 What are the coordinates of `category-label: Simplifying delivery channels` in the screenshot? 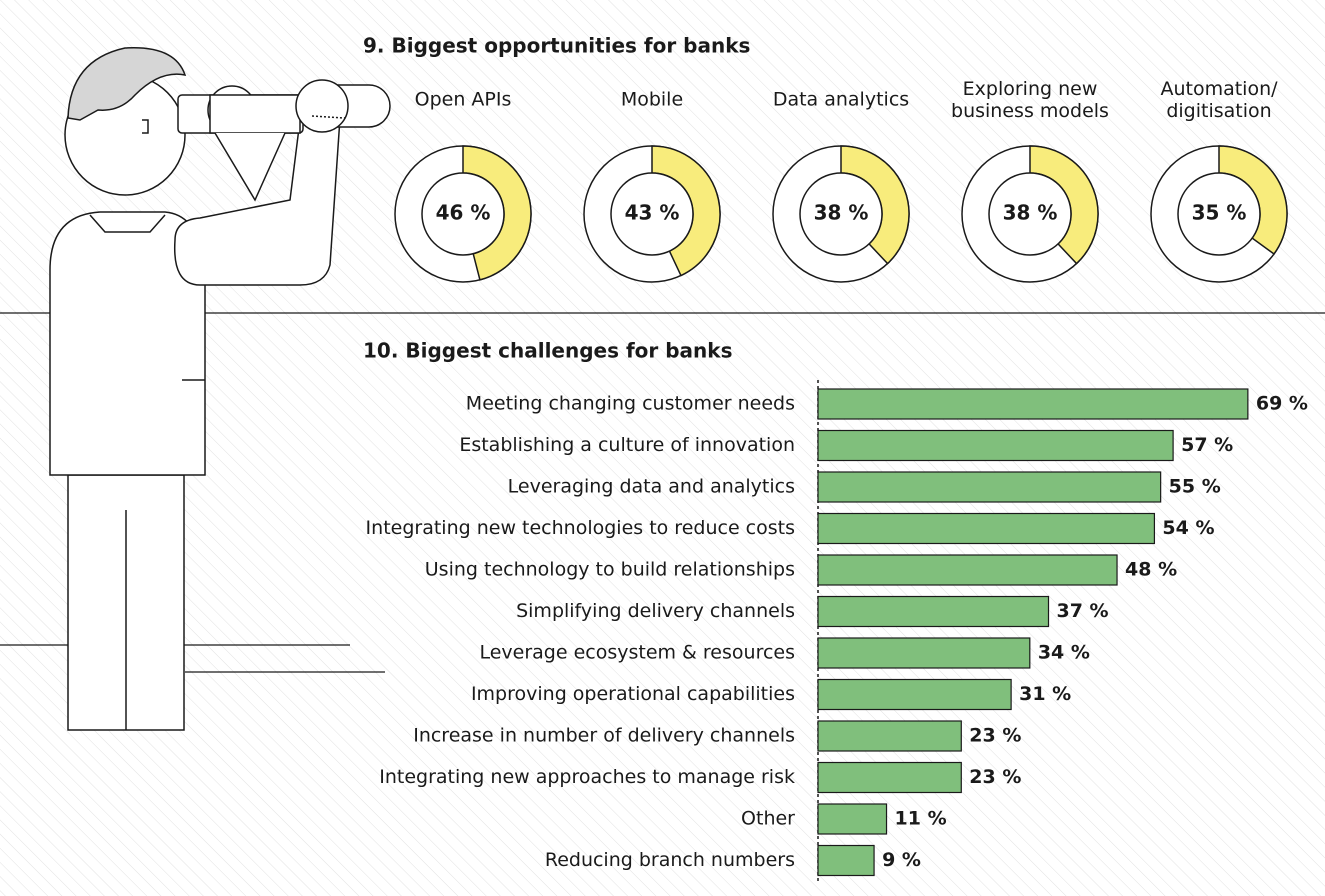 It's located at (655, 611).